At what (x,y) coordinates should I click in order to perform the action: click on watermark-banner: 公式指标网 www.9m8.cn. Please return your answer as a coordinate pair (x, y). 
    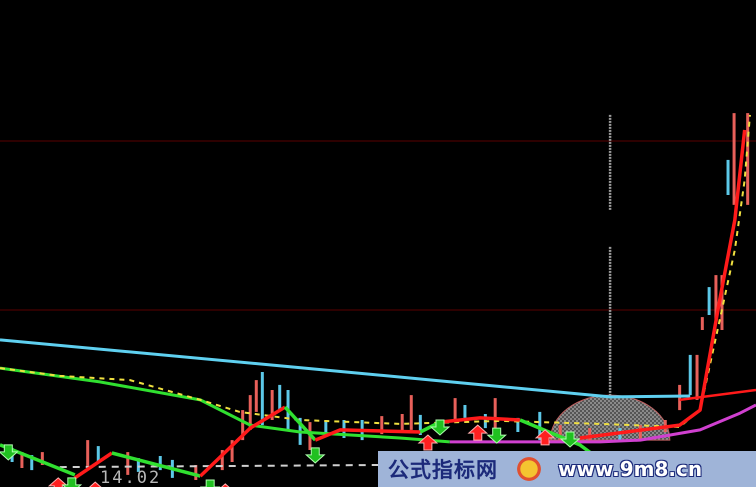
    Looking at the image, I should click on (567, 469).